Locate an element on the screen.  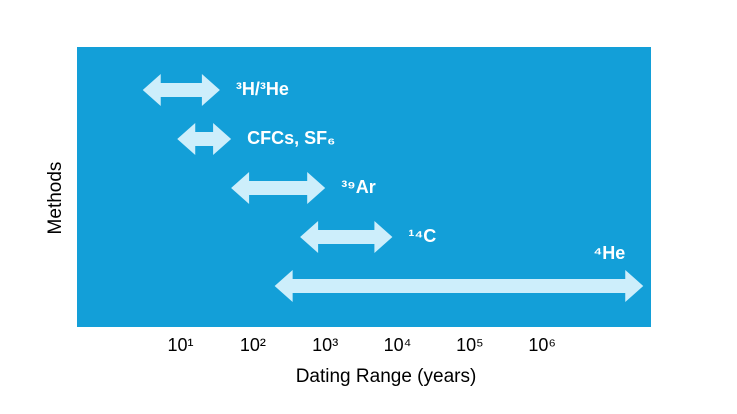
x-tick-label: 10⁵ is located at coordinates (469, 345).